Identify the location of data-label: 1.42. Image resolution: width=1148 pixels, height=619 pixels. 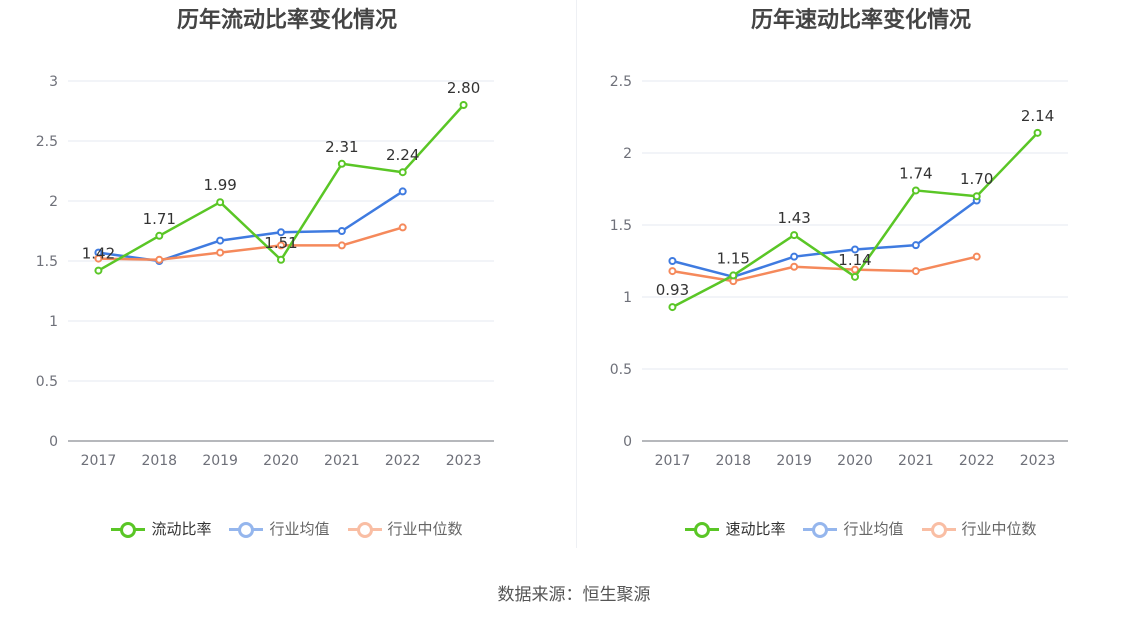
(98, 254).